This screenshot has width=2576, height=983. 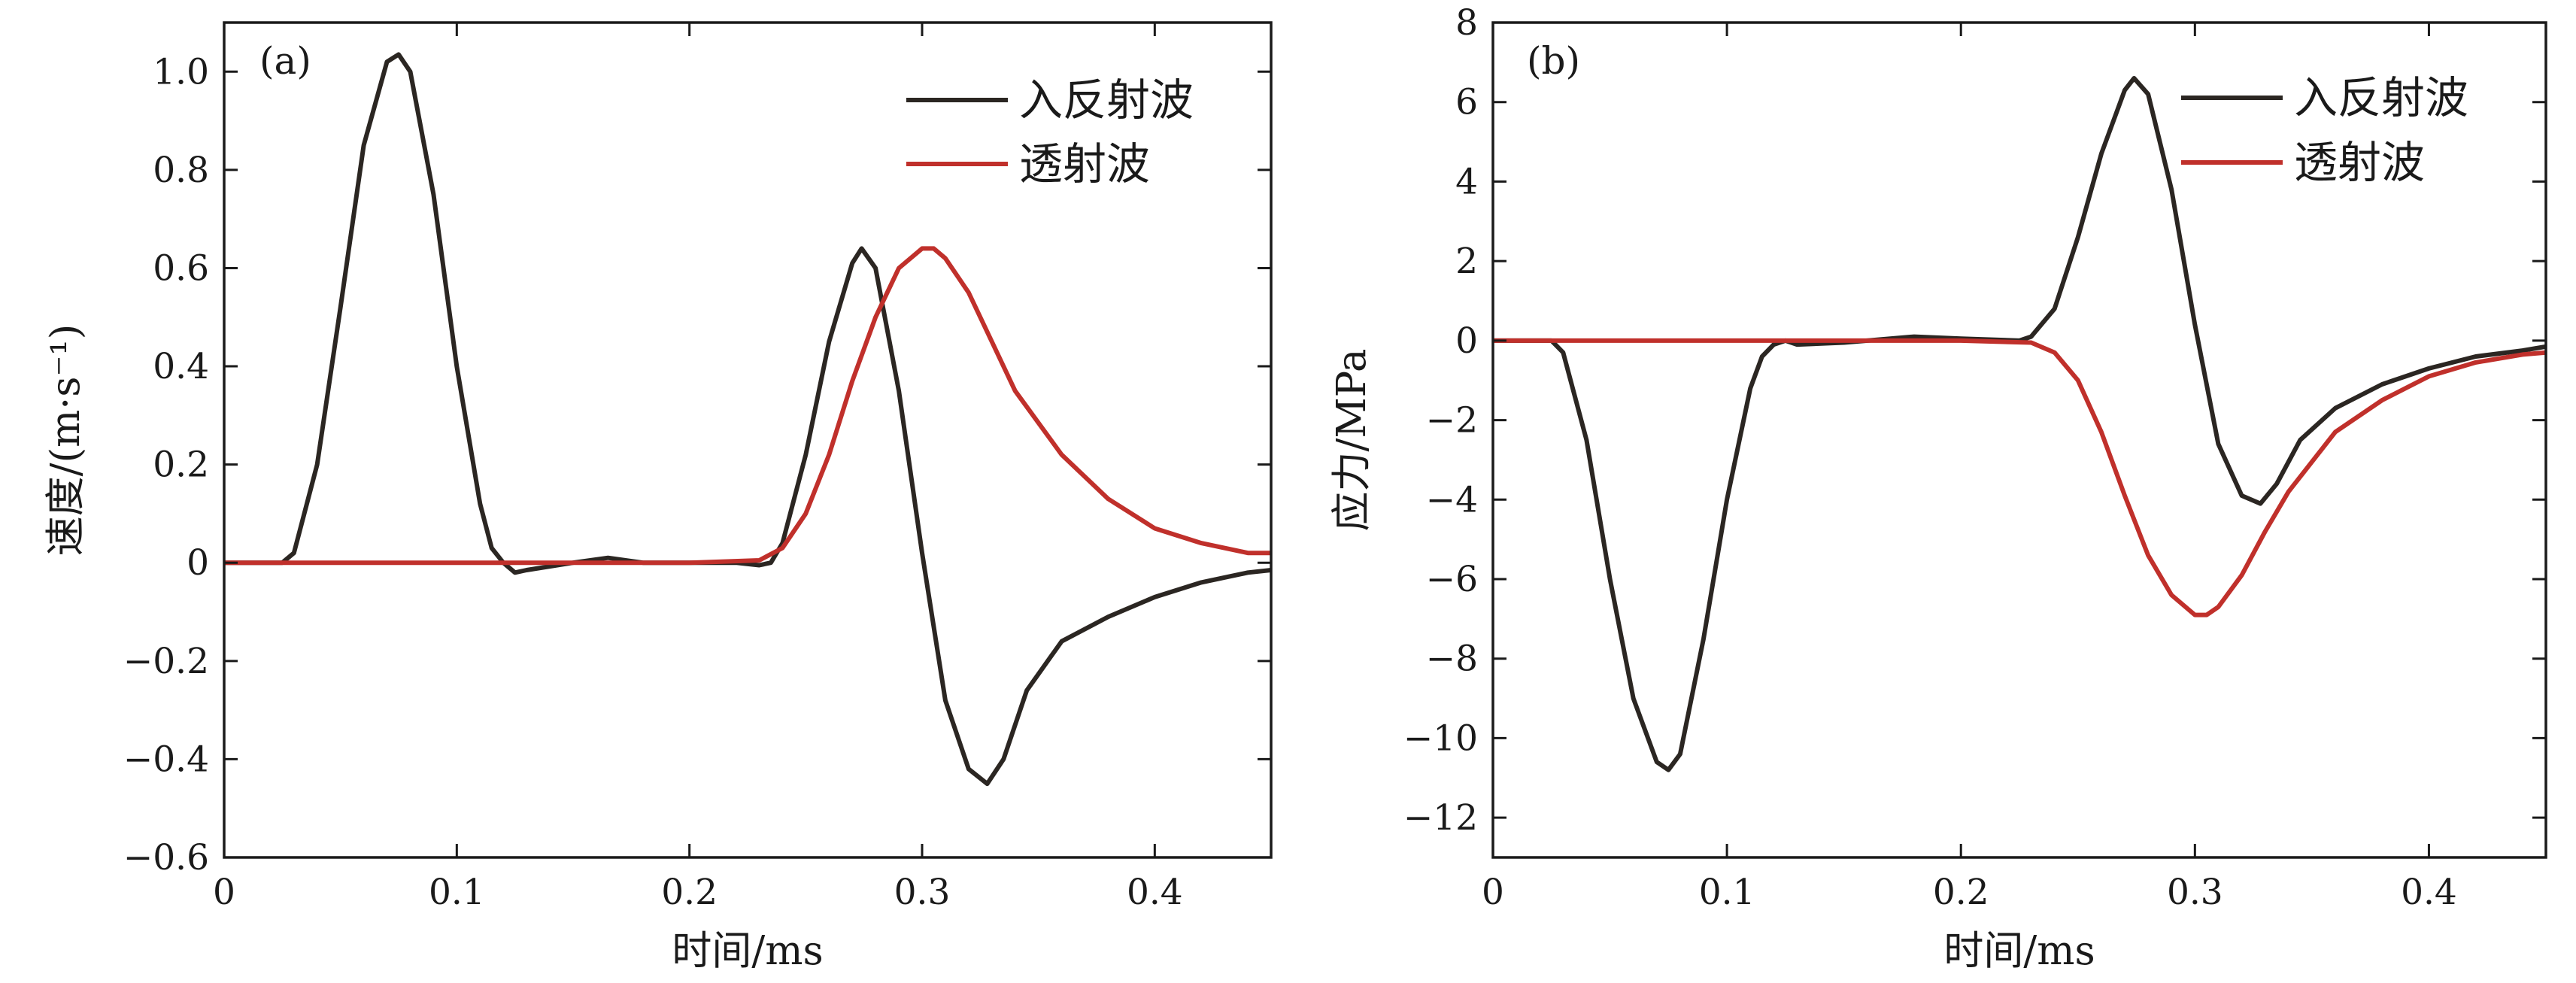 What do you see at coordinates (1440, 738) in the screenshot?
I see `y-tick-label: −10` at bounding box center [1440, 738].